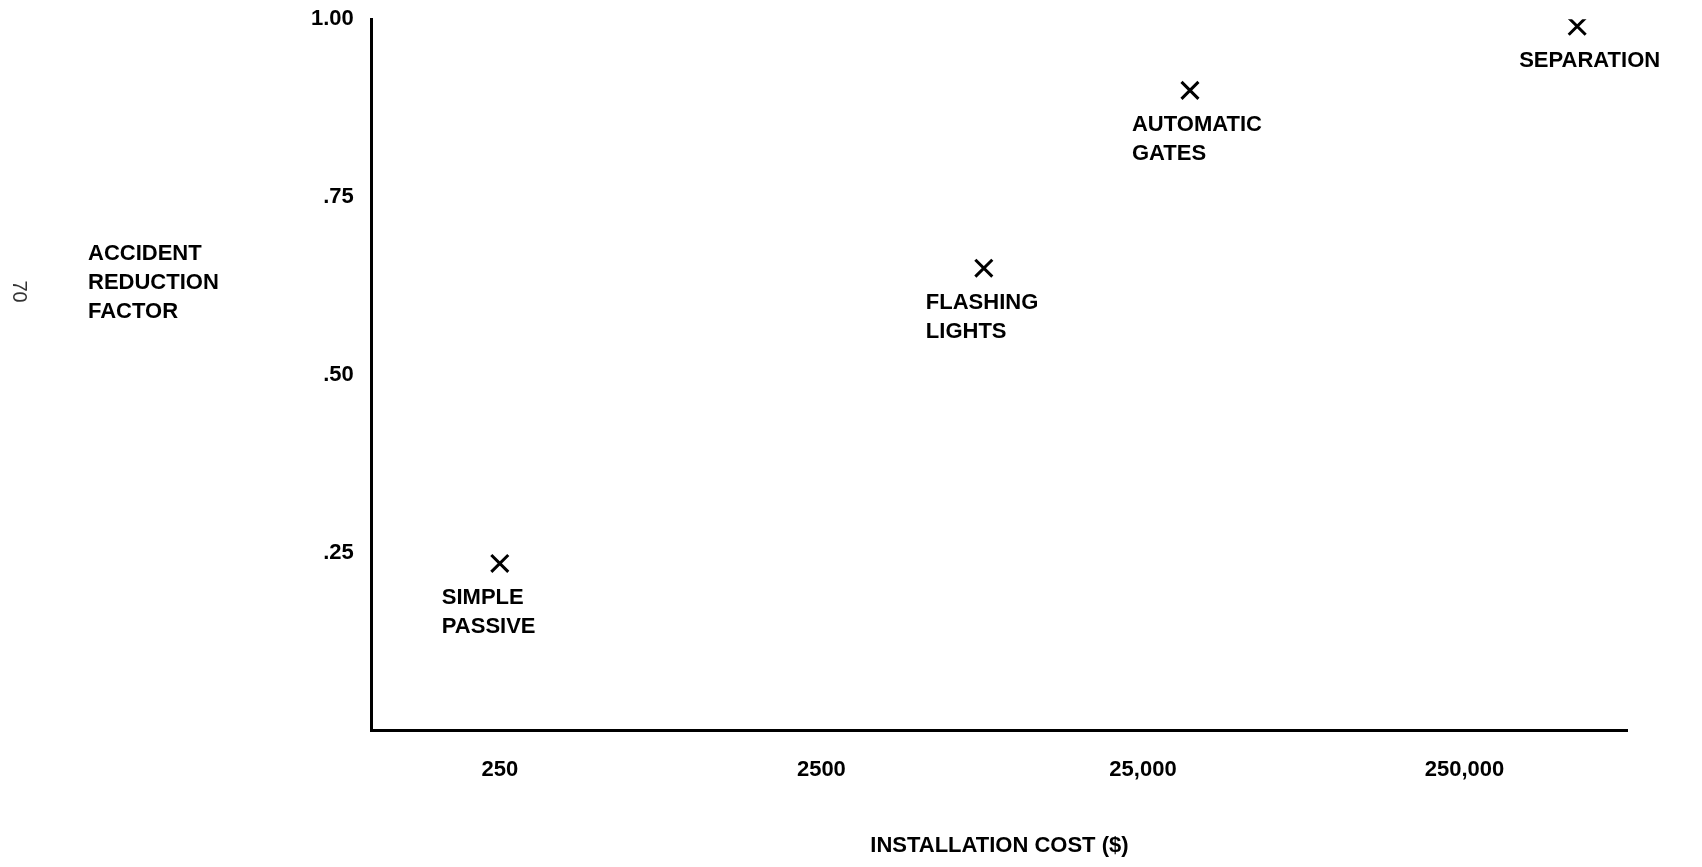 The image size is (1702, 867). I want to click on x-tick-label: 250, so click(500, 768).